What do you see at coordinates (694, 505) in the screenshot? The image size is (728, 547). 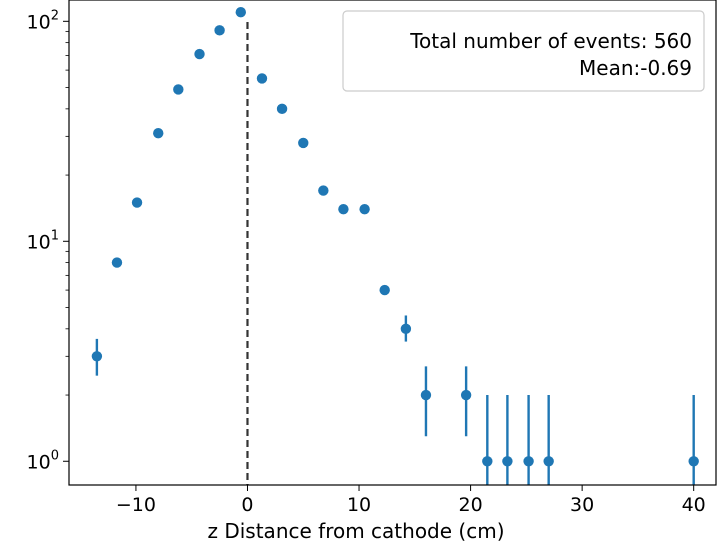 I see `x-tick-label-5: 40` at bounding box center [694, 505].